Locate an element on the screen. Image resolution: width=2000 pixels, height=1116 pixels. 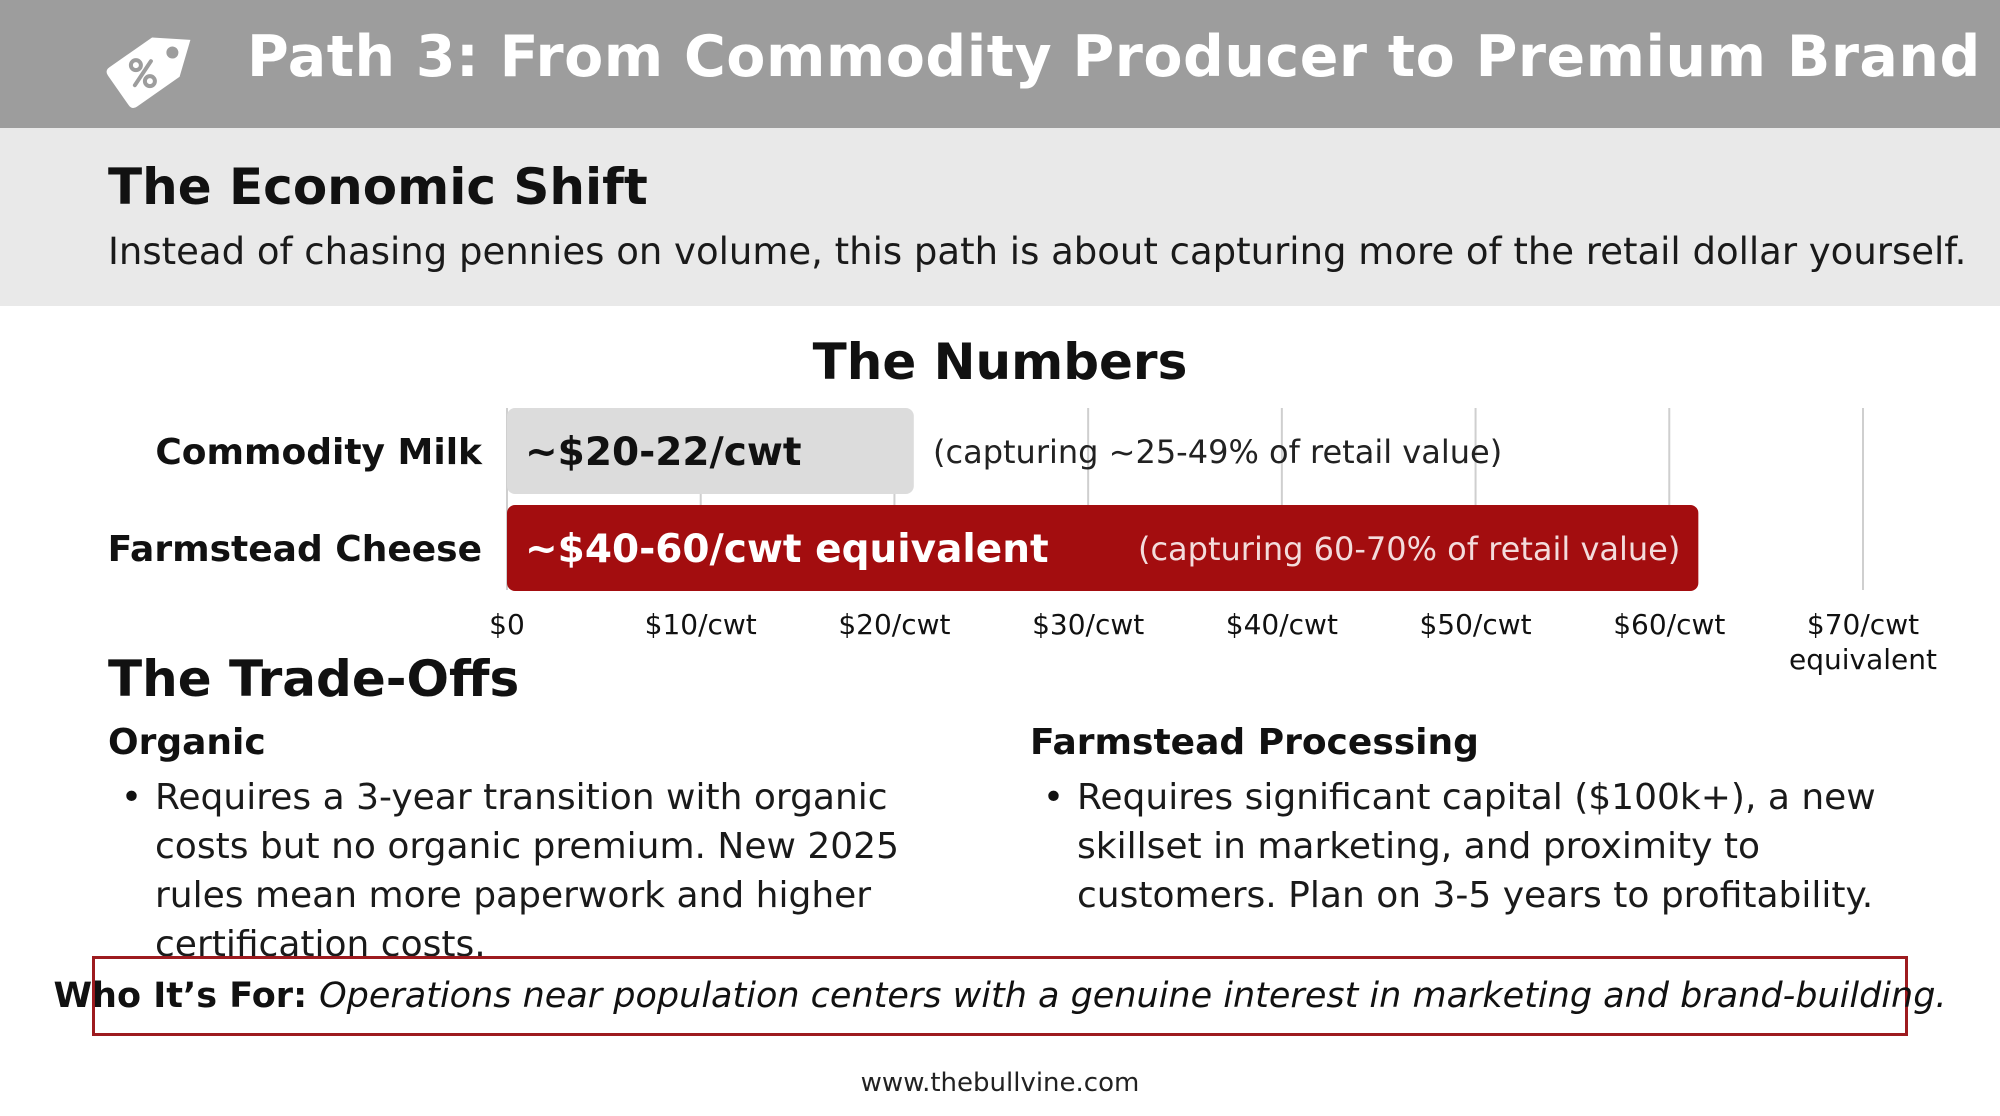
tick-label-4: $40/cwt is located at coordinates (1282, 624).